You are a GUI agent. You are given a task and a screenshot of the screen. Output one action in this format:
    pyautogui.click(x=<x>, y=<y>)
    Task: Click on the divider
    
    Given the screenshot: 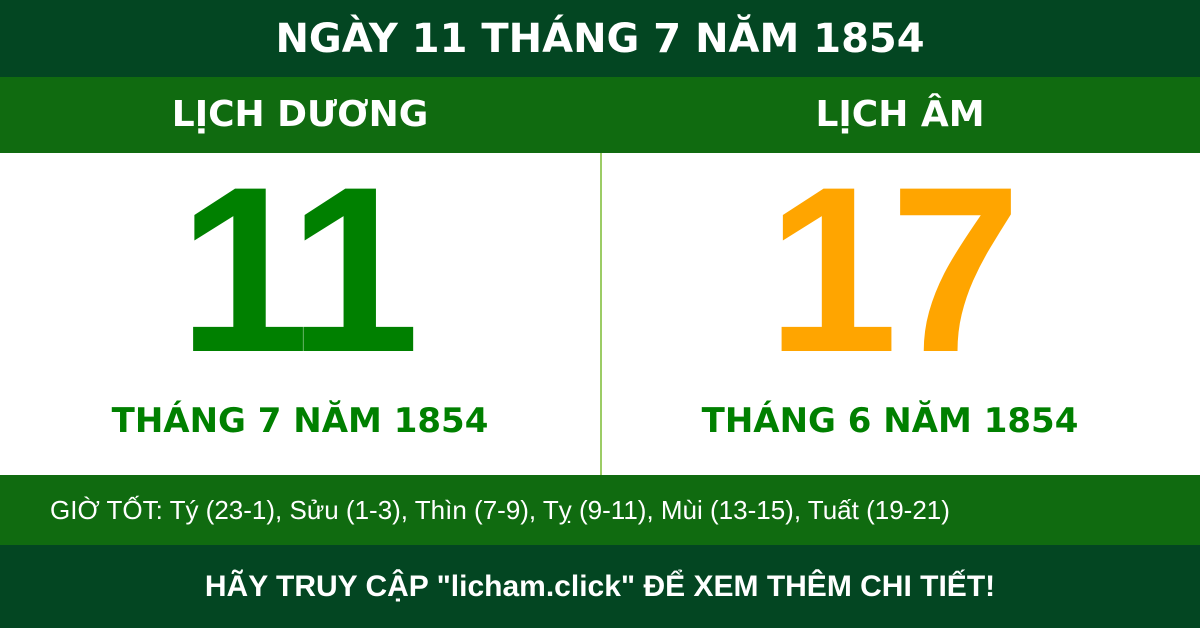 What is the action you would take?
    pyautogui.click(x=601, y=314)
    